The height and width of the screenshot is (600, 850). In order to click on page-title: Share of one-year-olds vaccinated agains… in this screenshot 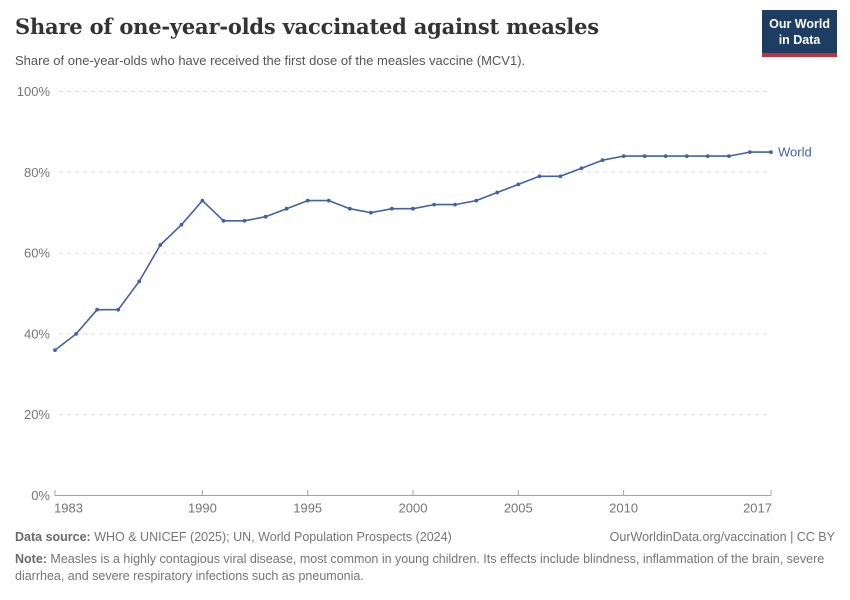, I will do `click(307, 26)`.